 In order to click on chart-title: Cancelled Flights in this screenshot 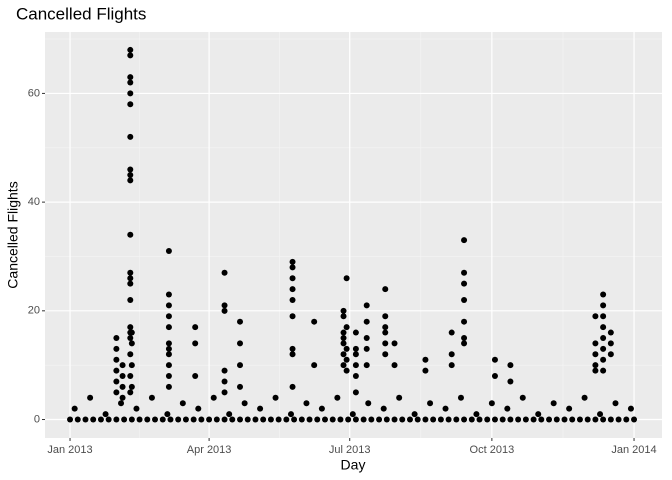, I will do `click(81, 13)`.